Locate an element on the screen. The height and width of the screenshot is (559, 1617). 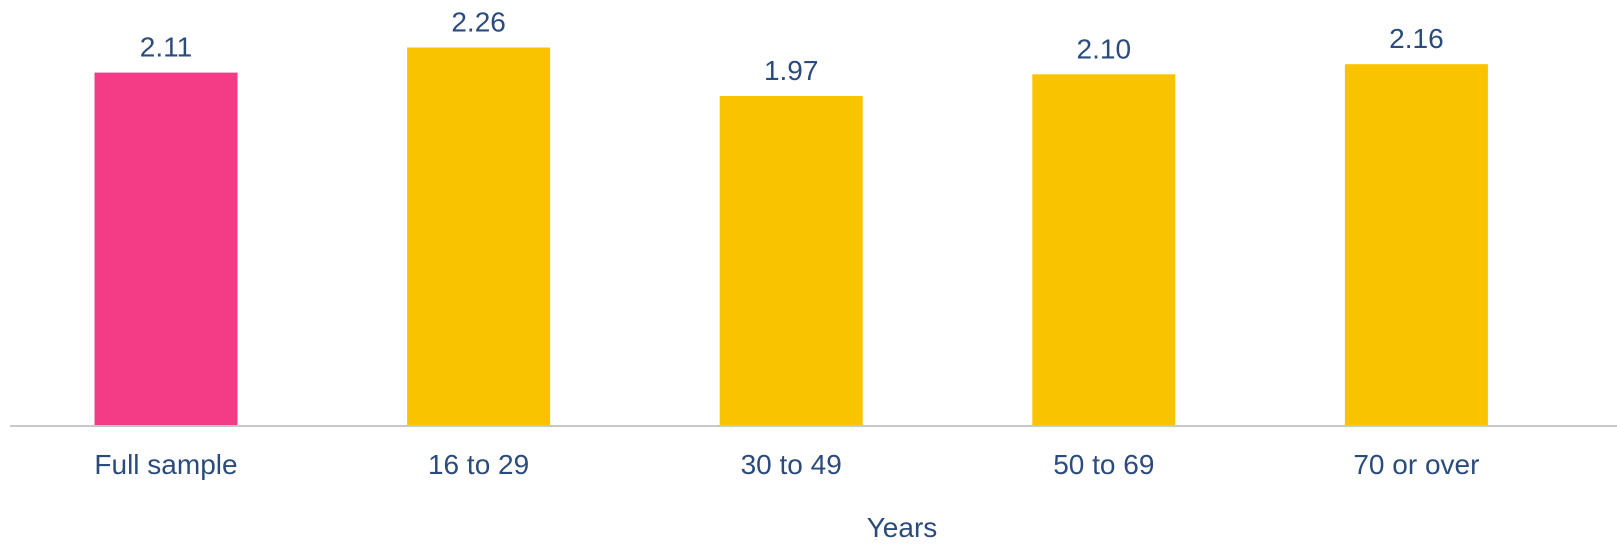
value-label-0: 2.11 is located at coordinates (166, 47).